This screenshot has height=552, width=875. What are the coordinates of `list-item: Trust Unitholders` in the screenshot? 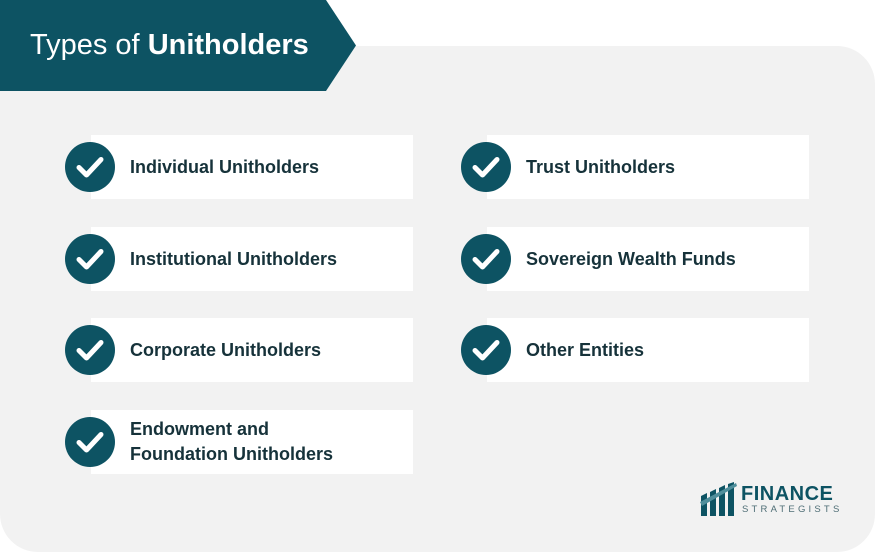 It's located at (635, 167).